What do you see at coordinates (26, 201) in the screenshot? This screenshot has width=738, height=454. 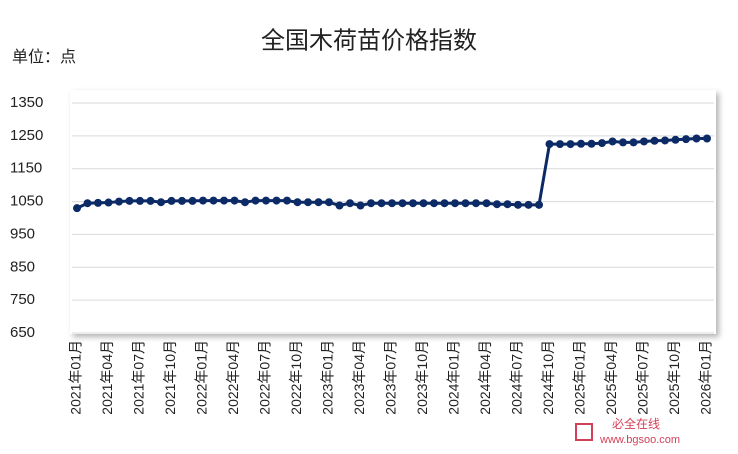 I see `y-tick-label: 1050` at bounding box center [26, 201].